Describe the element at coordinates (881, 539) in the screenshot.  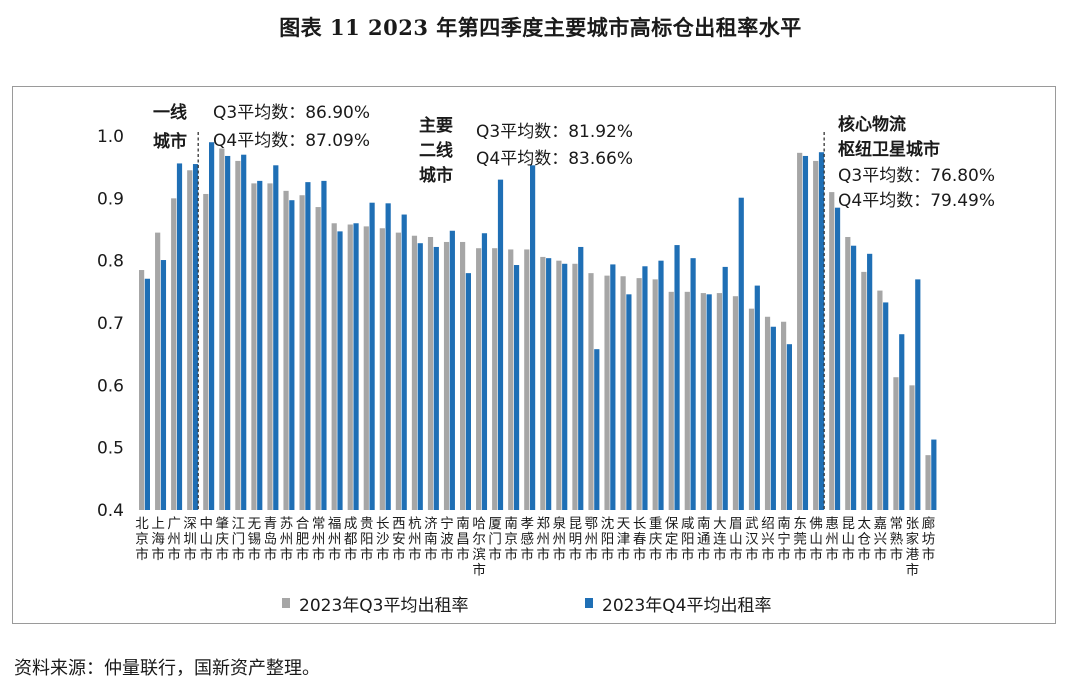
I see `x-tick-label: 嘉兴市` at that location.